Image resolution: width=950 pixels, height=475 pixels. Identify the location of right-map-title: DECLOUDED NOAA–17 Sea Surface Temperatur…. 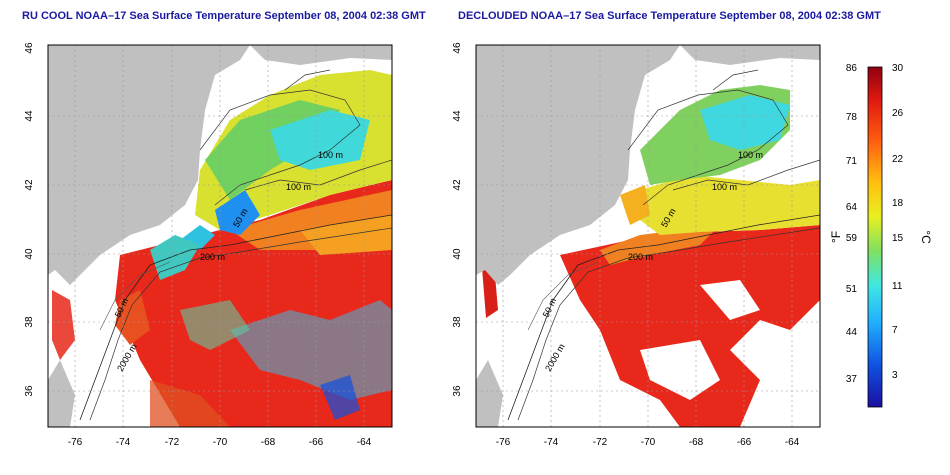
(669, 16).